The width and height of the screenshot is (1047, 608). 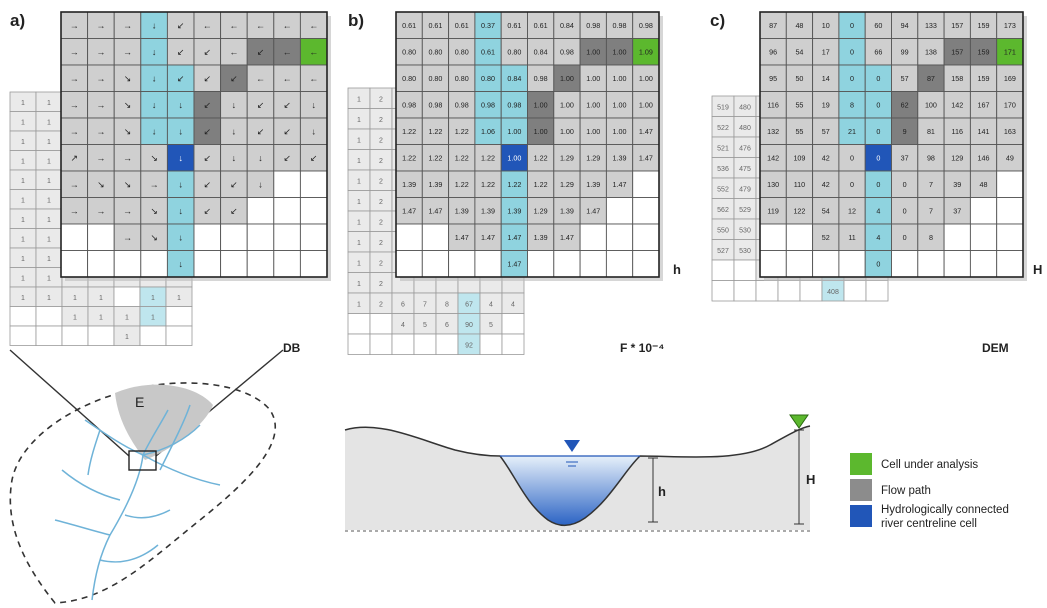 I want to click on grid-cell-value: 1.06, so click(x=488, y=131).